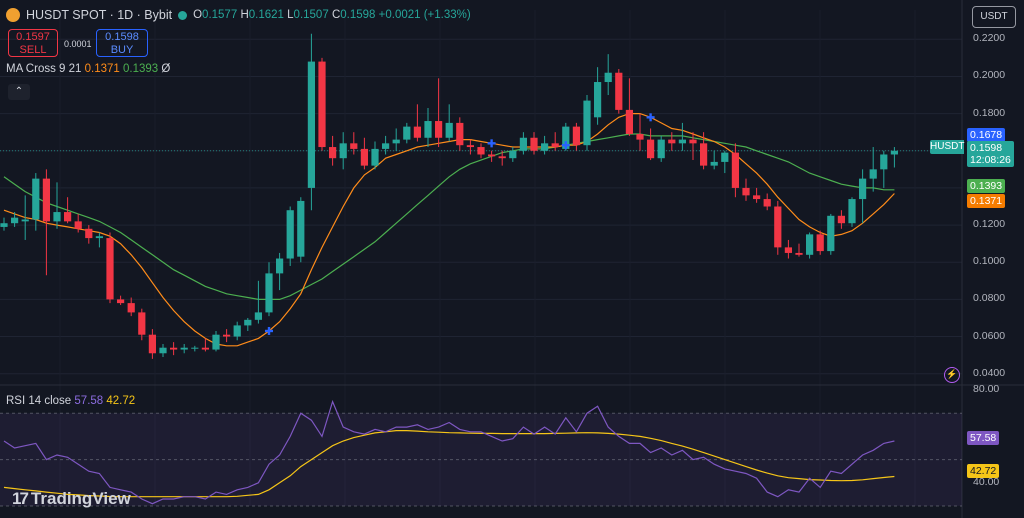 Image resolution: width=1024 pixels, height=518 pixels. I want to click on symbol-title: HUSDT SPOT · 1D · Bybit, so click(99, 15).